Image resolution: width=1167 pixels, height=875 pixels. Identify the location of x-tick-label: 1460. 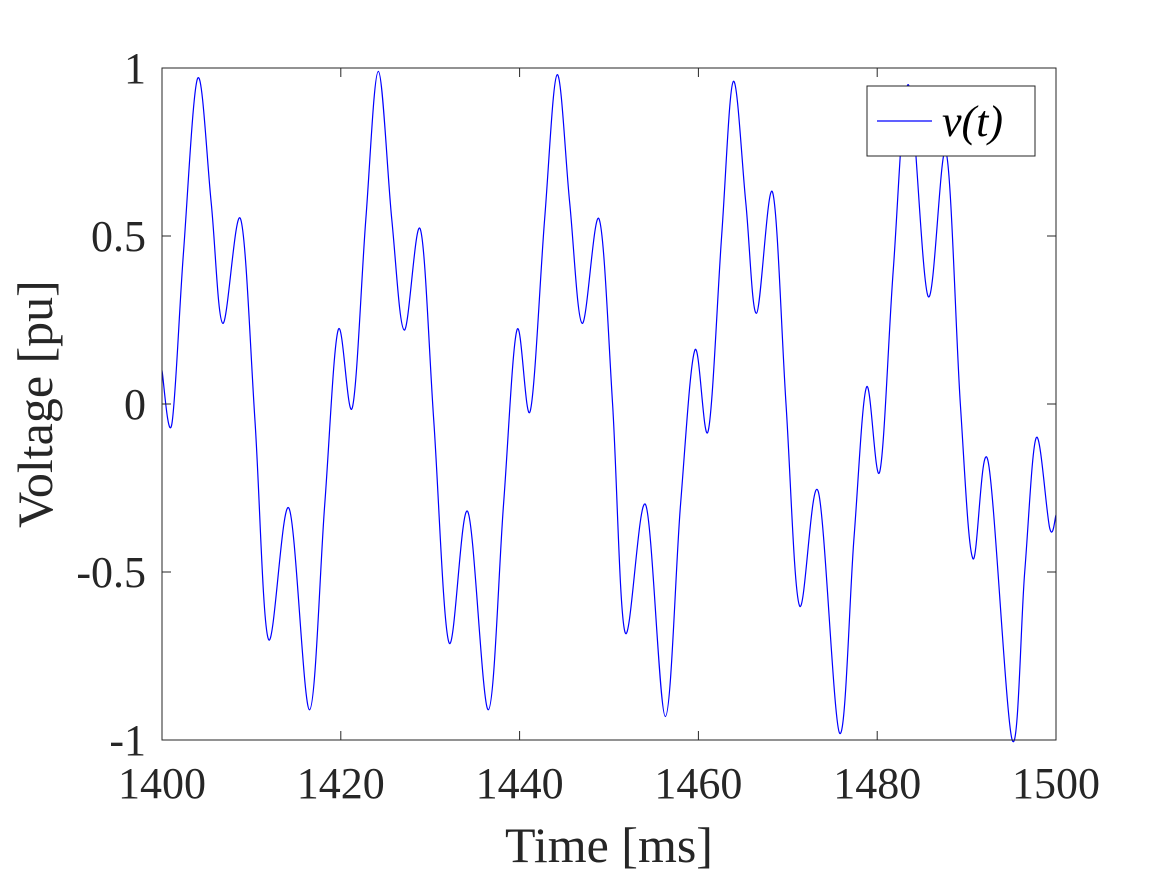
(698, 783).